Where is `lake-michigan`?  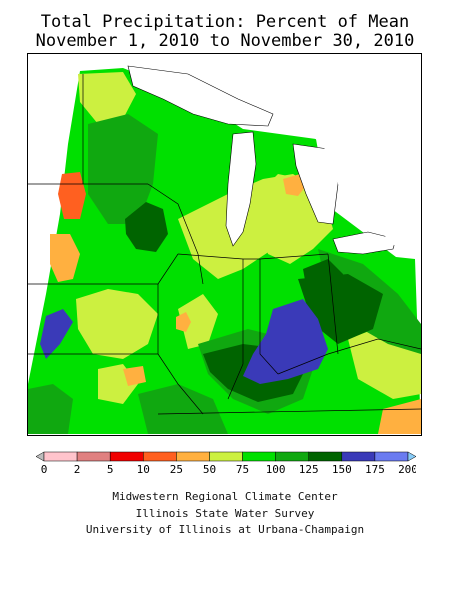
lake-michigan is located at coordinates (241, 189).